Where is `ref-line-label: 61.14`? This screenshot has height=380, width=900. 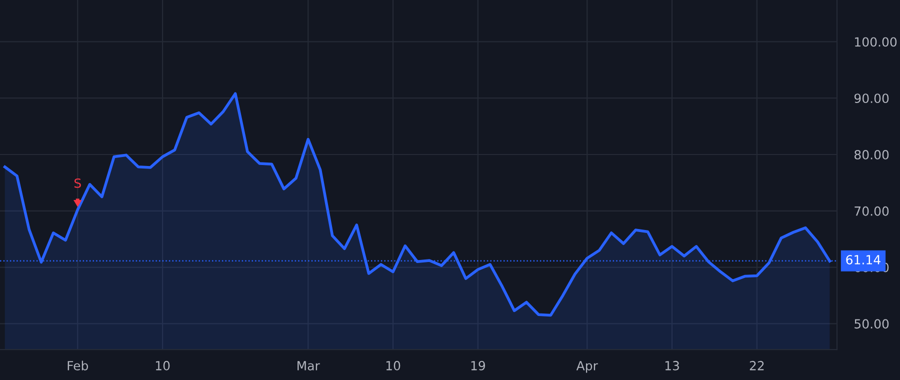 ref-line-label: 61.14 is located at coordinates (863, 259).